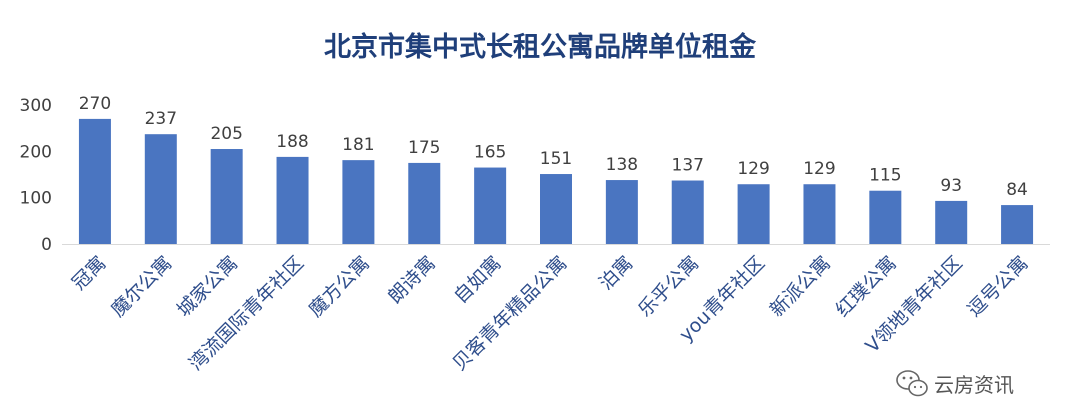 The height and width of the screenshot is (419, 1080). Describe the element at coordinates (246, 313) in the screenshot. I see `category-label: 湾流国际青年社区` at that location.